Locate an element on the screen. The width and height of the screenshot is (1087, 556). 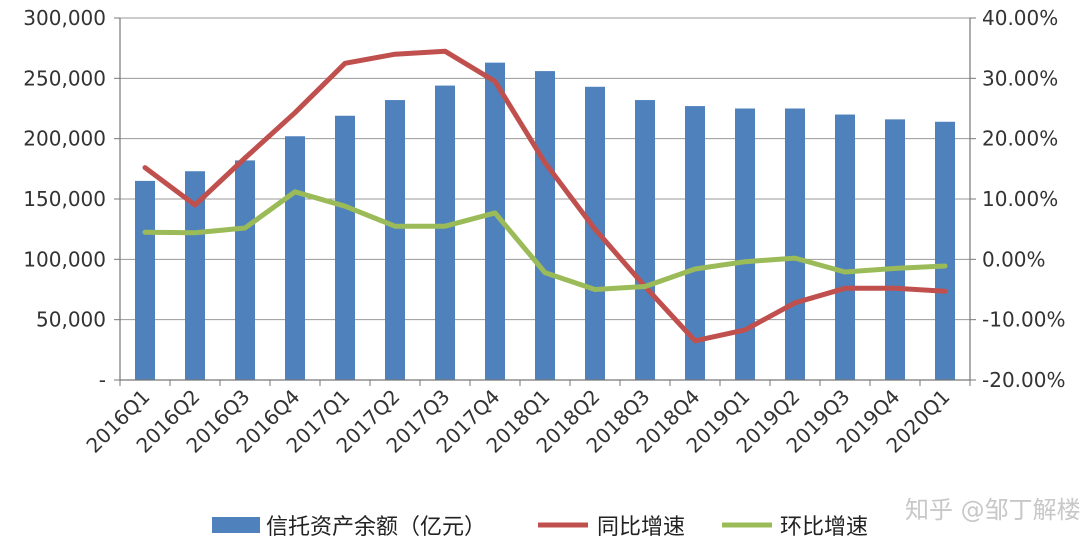
y-right-tick-label: -10.00% is located at coordinates (1023, 320).